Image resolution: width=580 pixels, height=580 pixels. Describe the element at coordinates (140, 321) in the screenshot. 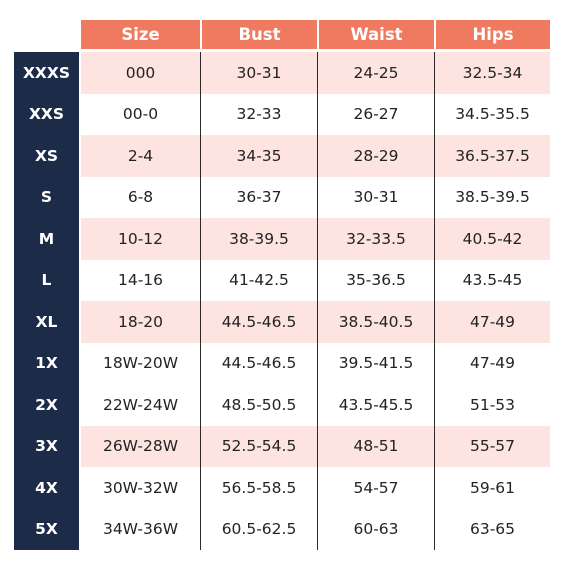

I see `cell-size: 18-20` at that location.